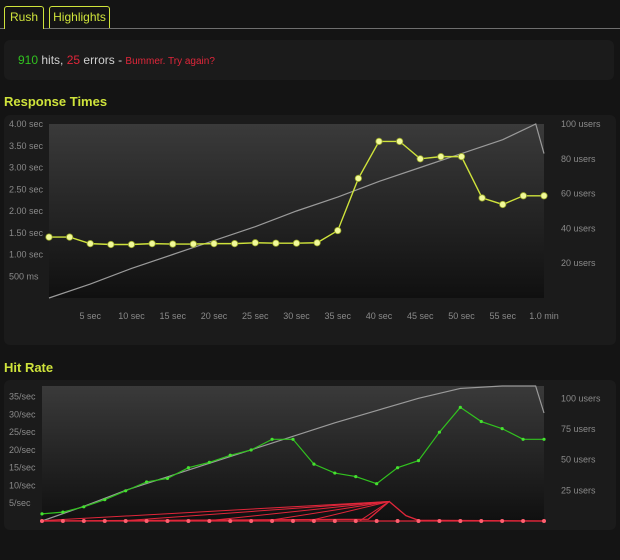 This screenshot has width=620, height=560. Describe the element at coordinates (502, 316) in the screenshot. I see `x-tick-label: 55 sec` at that location.